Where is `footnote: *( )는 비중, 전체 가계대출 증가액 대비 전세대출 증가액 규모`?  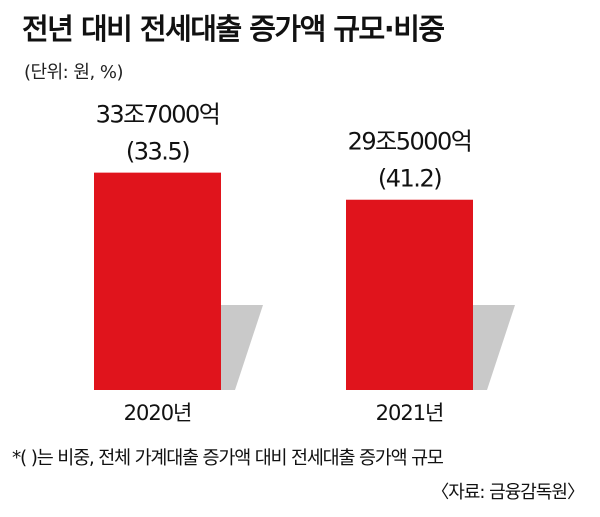 footnote: *( )는 비중, 전체 가계대출 증가액 대비 전세대출 증가액 규모 is located at coordinates (228, 458).